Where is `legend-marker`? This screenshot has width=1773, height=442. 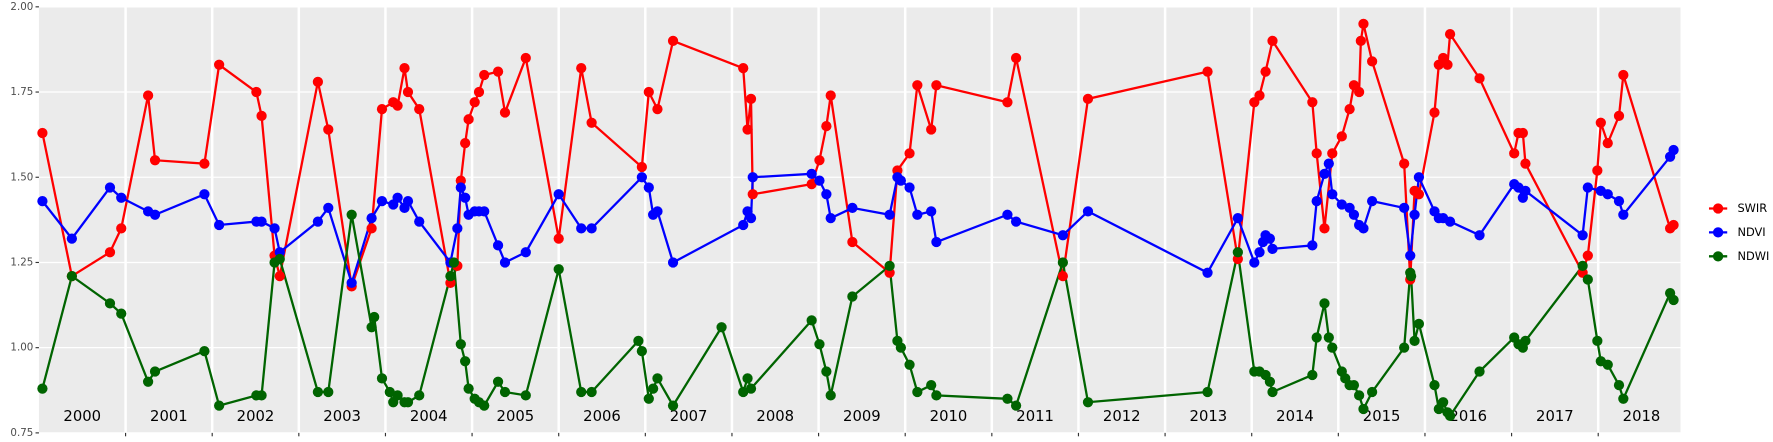 legend-marker is located at coordinates (1718, 208).